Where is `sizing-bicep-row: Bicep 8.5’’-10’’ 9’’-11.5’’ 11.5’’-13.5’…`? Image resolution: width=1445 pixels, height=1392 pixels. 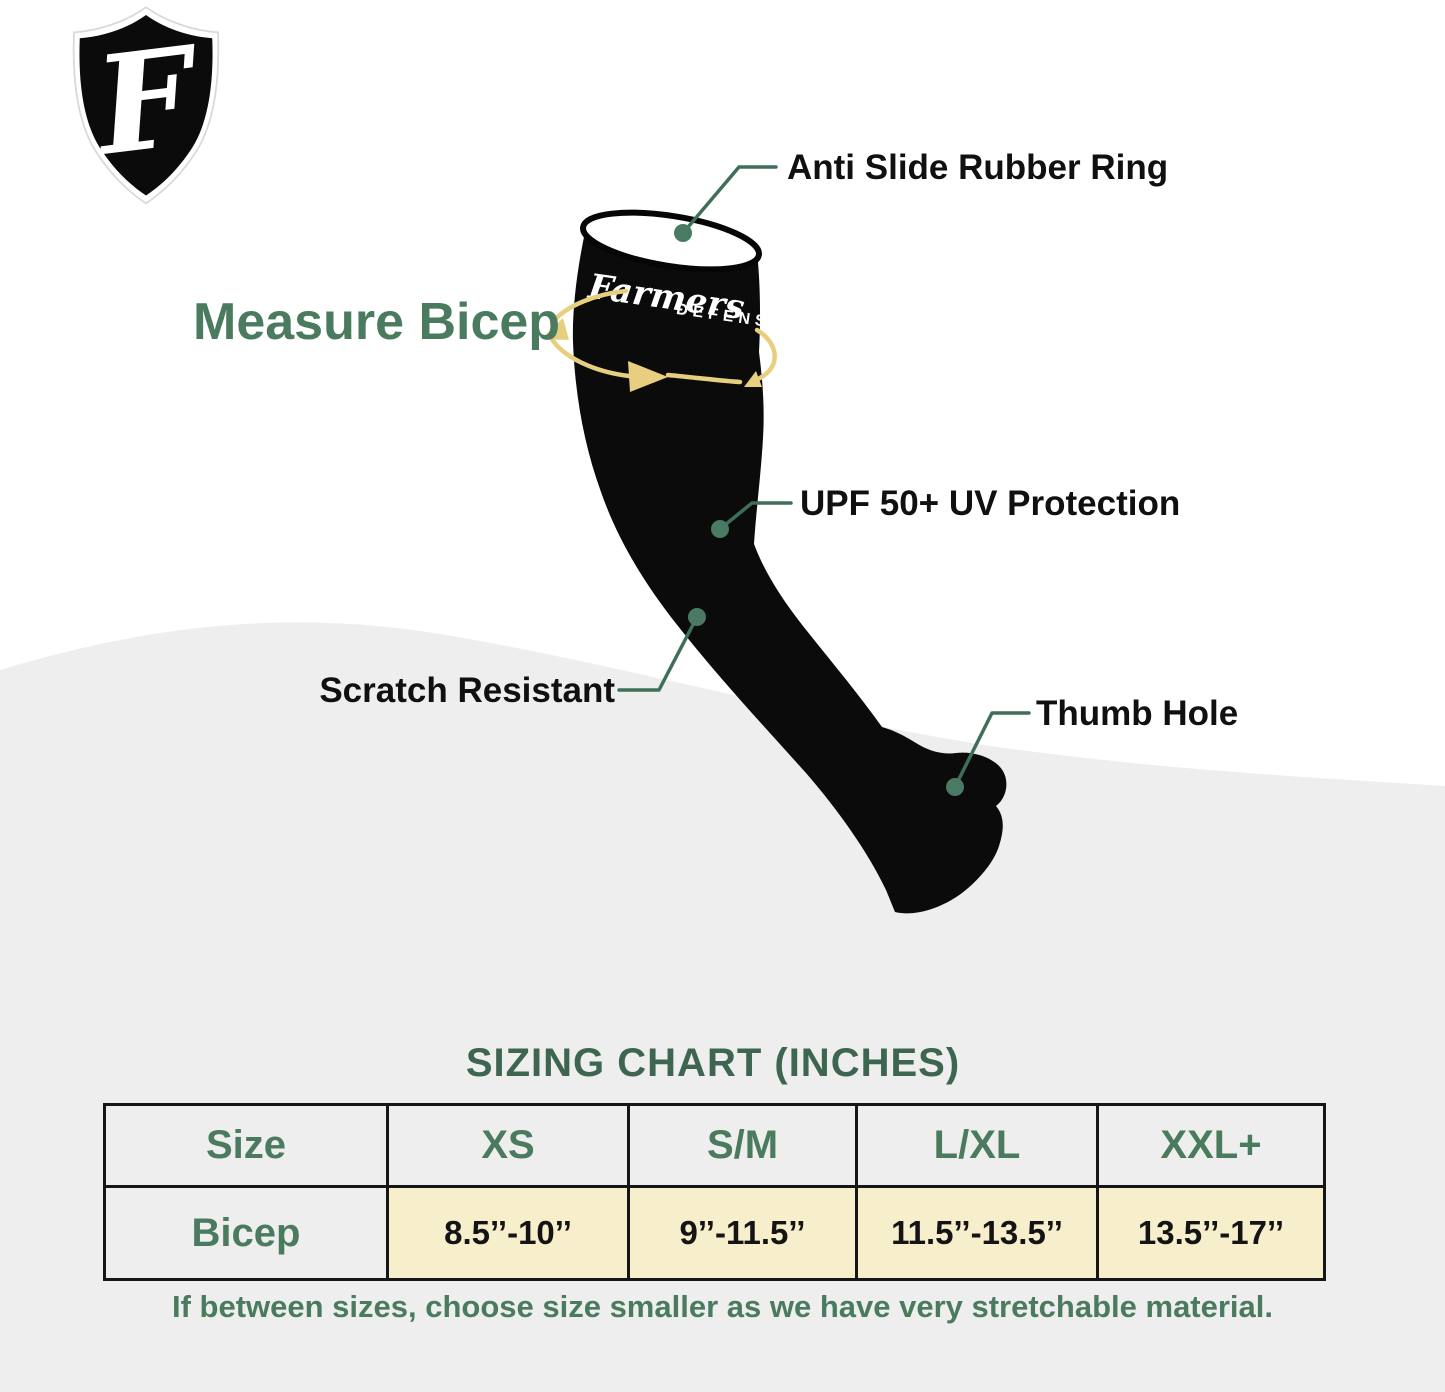 sizing-bicep-row: Bicep 8.5’’-10’’ 9’’-11.5’’ 11.5’’-13.5’… is located at coordinates (714, 1233).